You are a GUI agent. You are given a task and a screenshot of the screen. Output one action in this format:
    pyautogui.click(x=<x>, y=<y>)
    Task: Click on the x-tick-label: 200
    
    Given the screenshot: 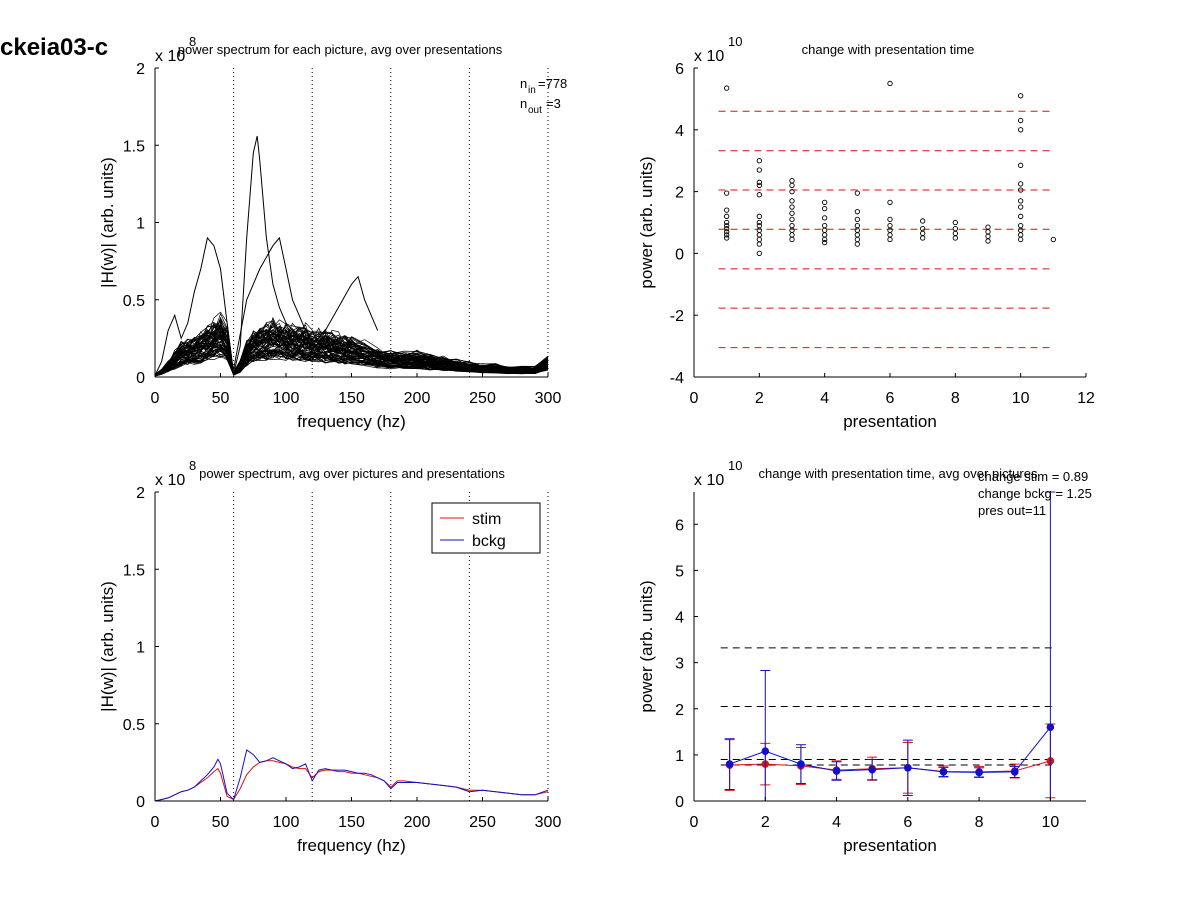 What is the action you would take?
    pyautogui.click(x=417, y=398)
    